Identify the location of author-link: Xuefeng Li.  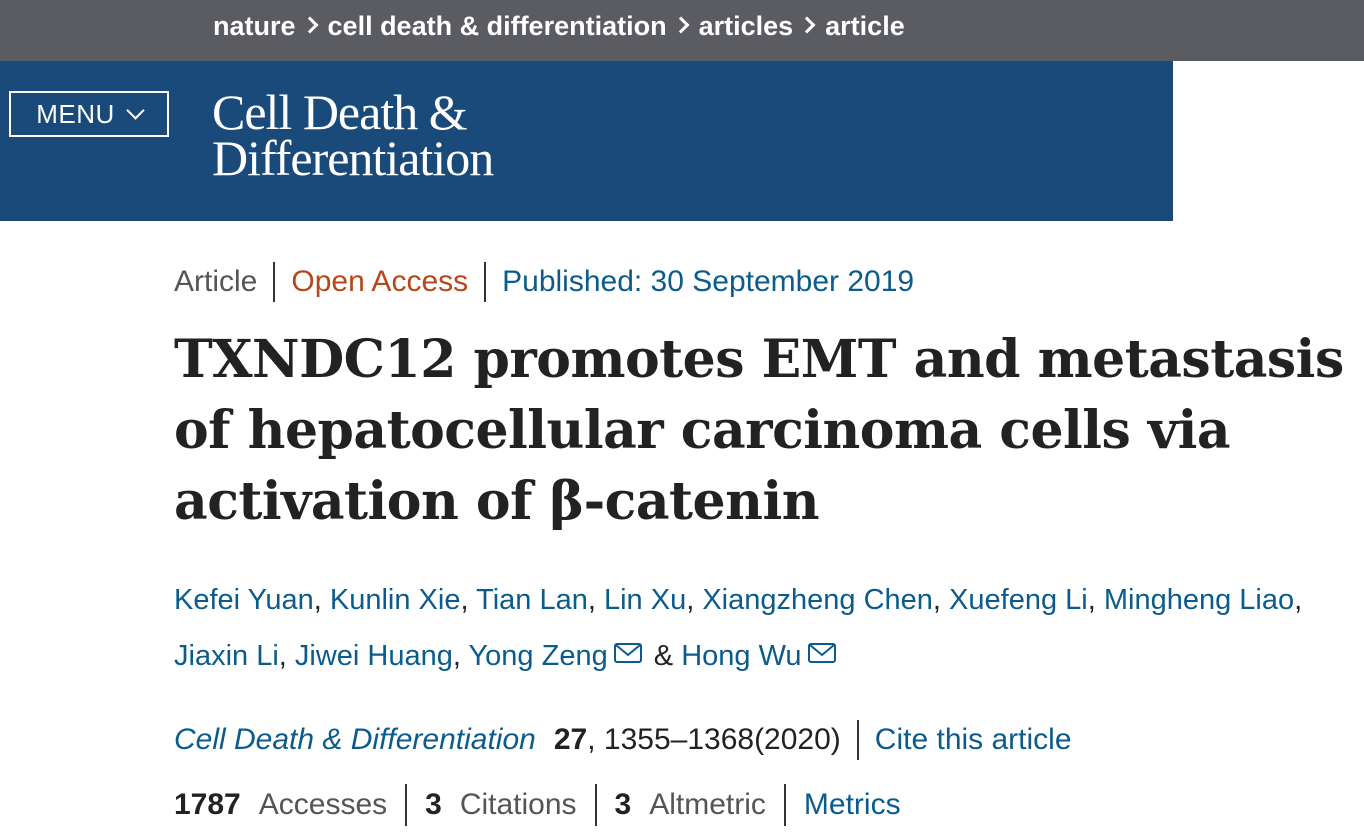
(1018, 600).